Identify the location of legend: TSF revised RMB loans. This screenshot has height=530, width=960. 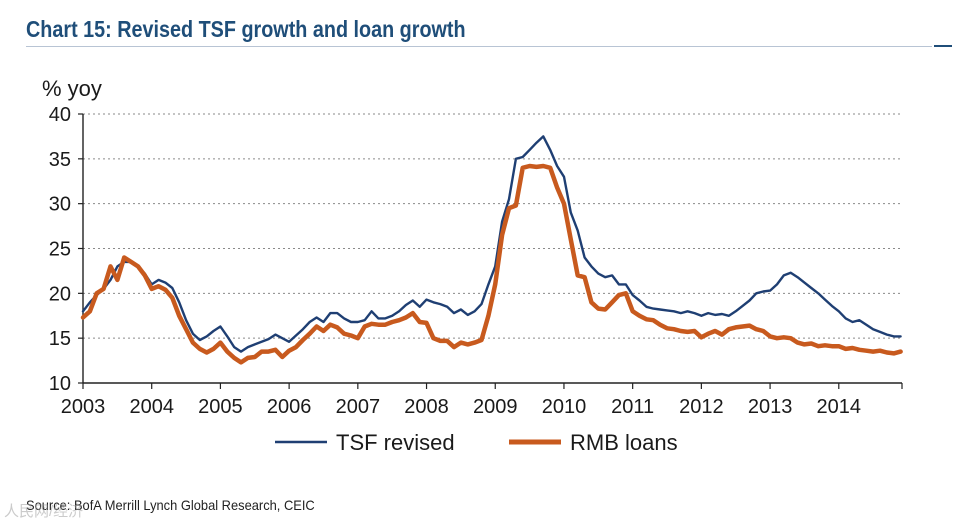
(476, 442).